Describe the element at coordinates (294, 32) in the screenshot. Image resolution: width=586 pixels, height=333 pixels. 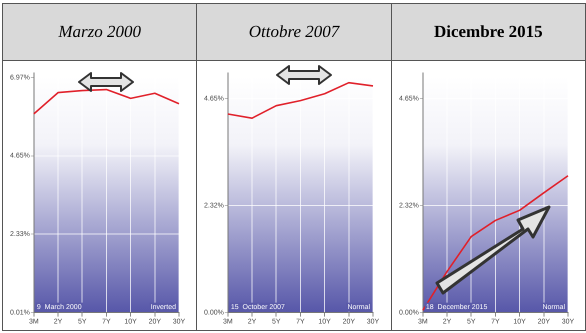
I see `chart-title: Ottobre 2007` at that location.